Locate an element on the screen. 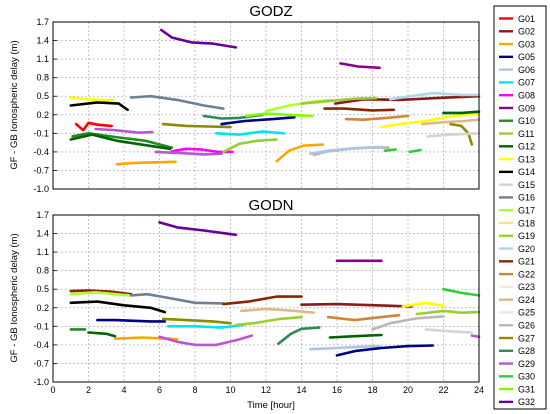 The image size is (550, 414). series-G21 is located at coordinates (101, 292).